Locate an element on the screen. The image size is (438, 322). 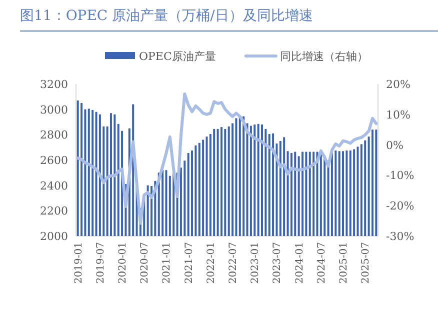
y2-tick-label: -30% is located at coordinates (400, 236).